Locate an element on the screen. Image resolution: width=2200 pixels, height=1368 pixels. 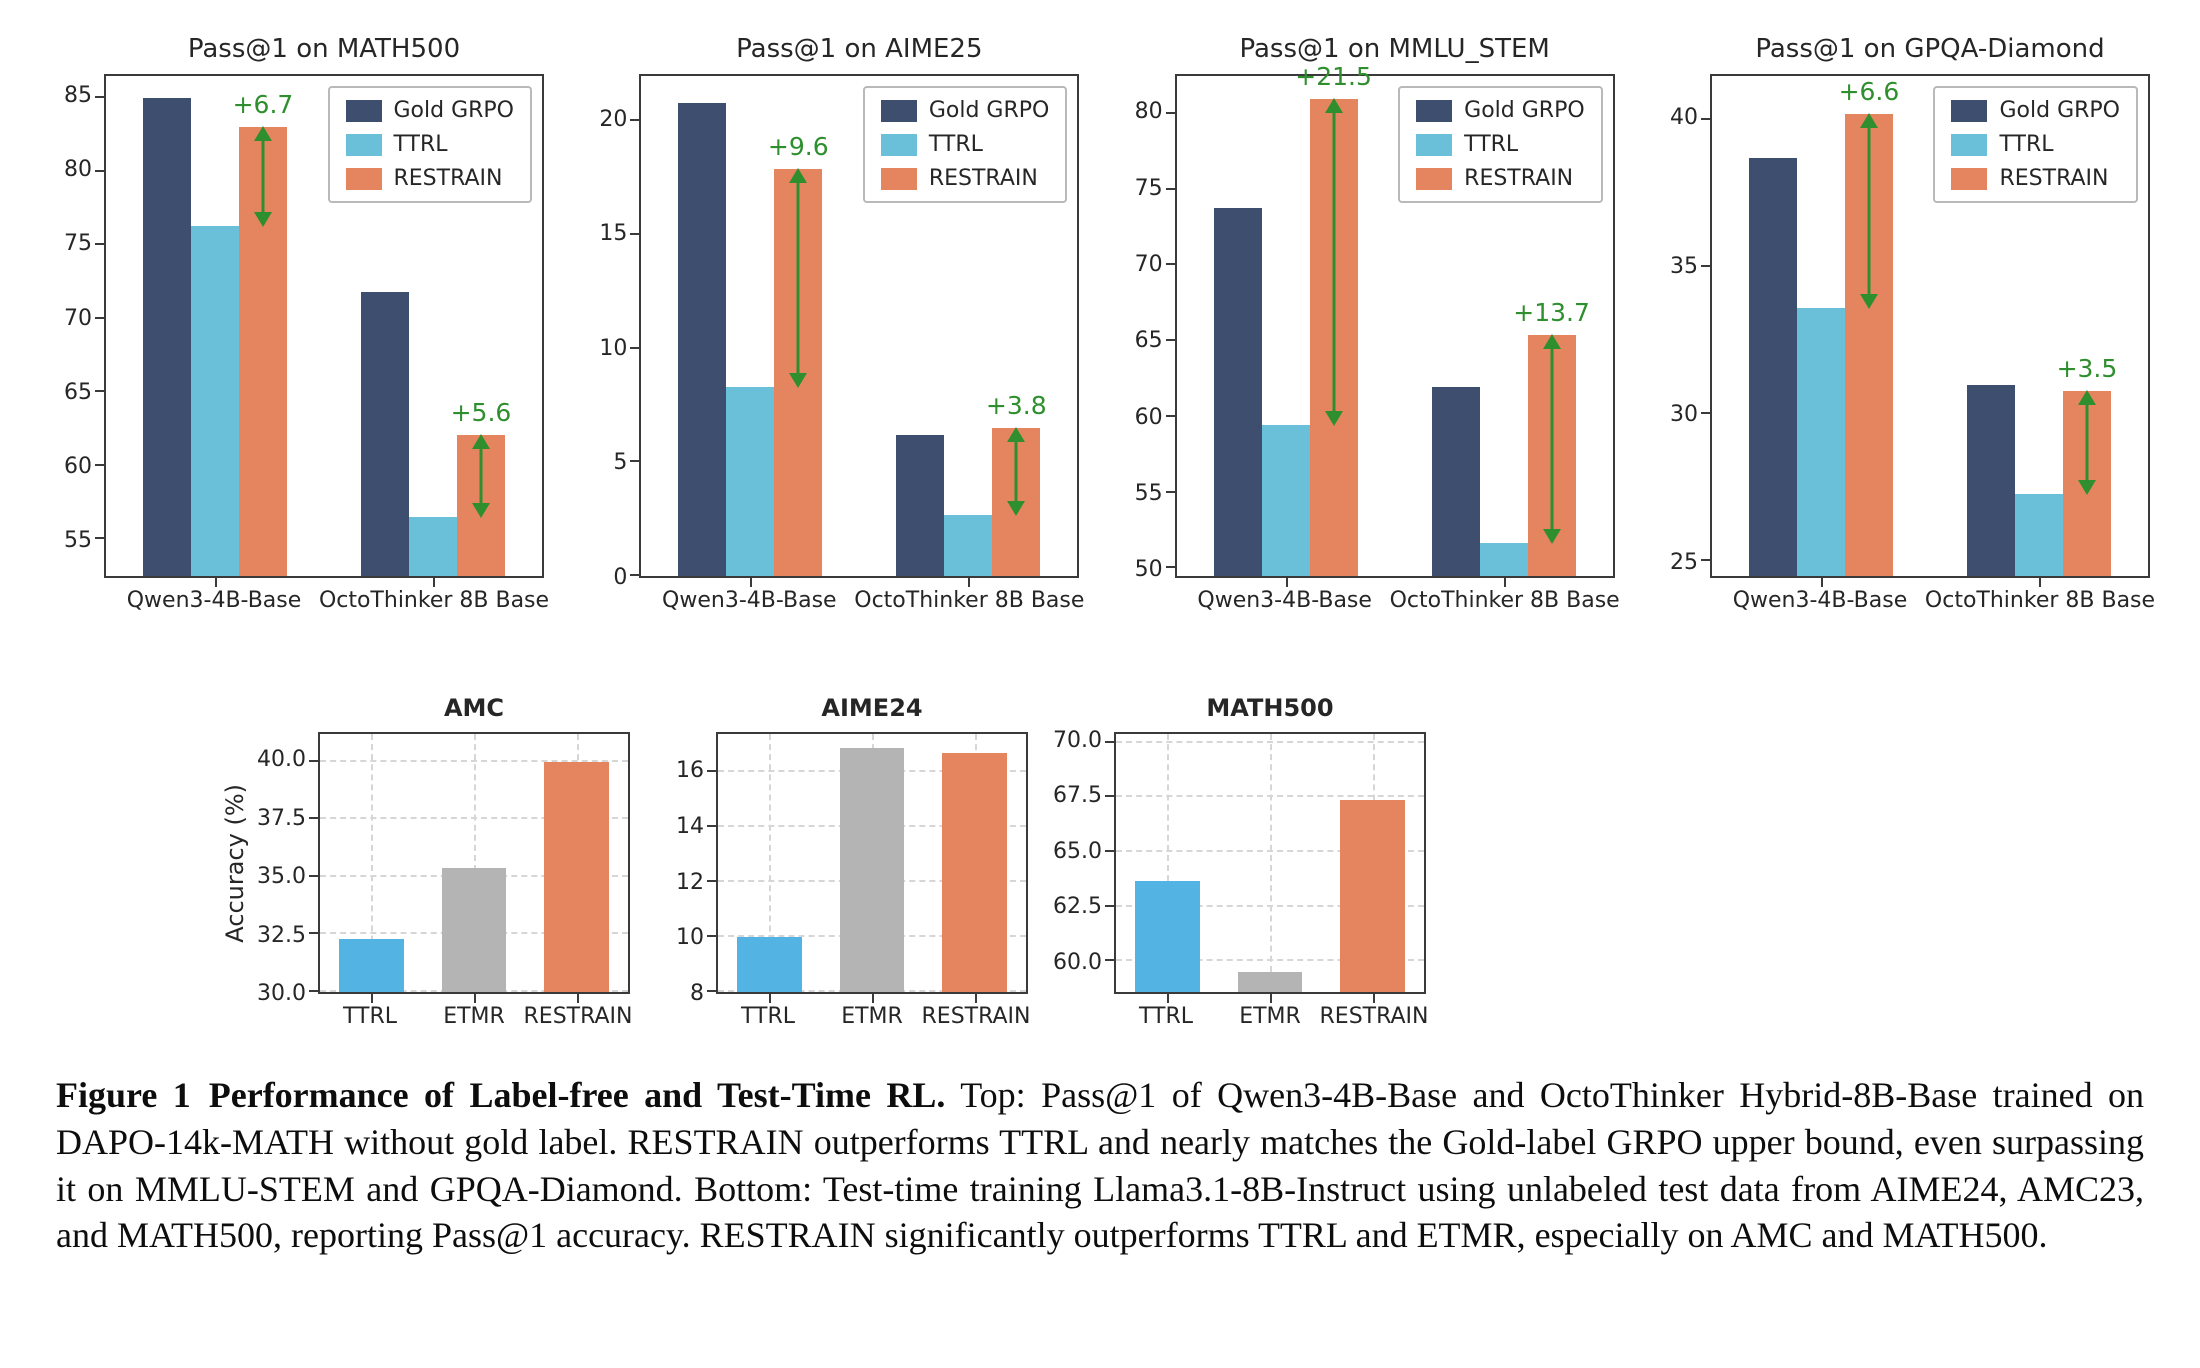
y-tick-label: 75 is located at coordinates (1148, 188).